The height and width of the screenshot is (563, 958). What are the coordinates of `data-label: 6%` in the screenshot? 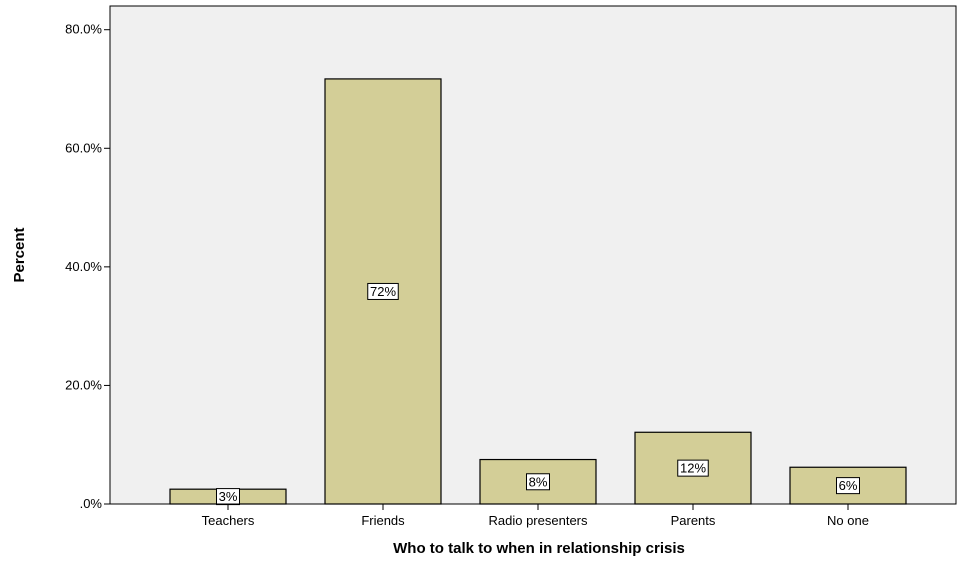 It's located at (848, 485).